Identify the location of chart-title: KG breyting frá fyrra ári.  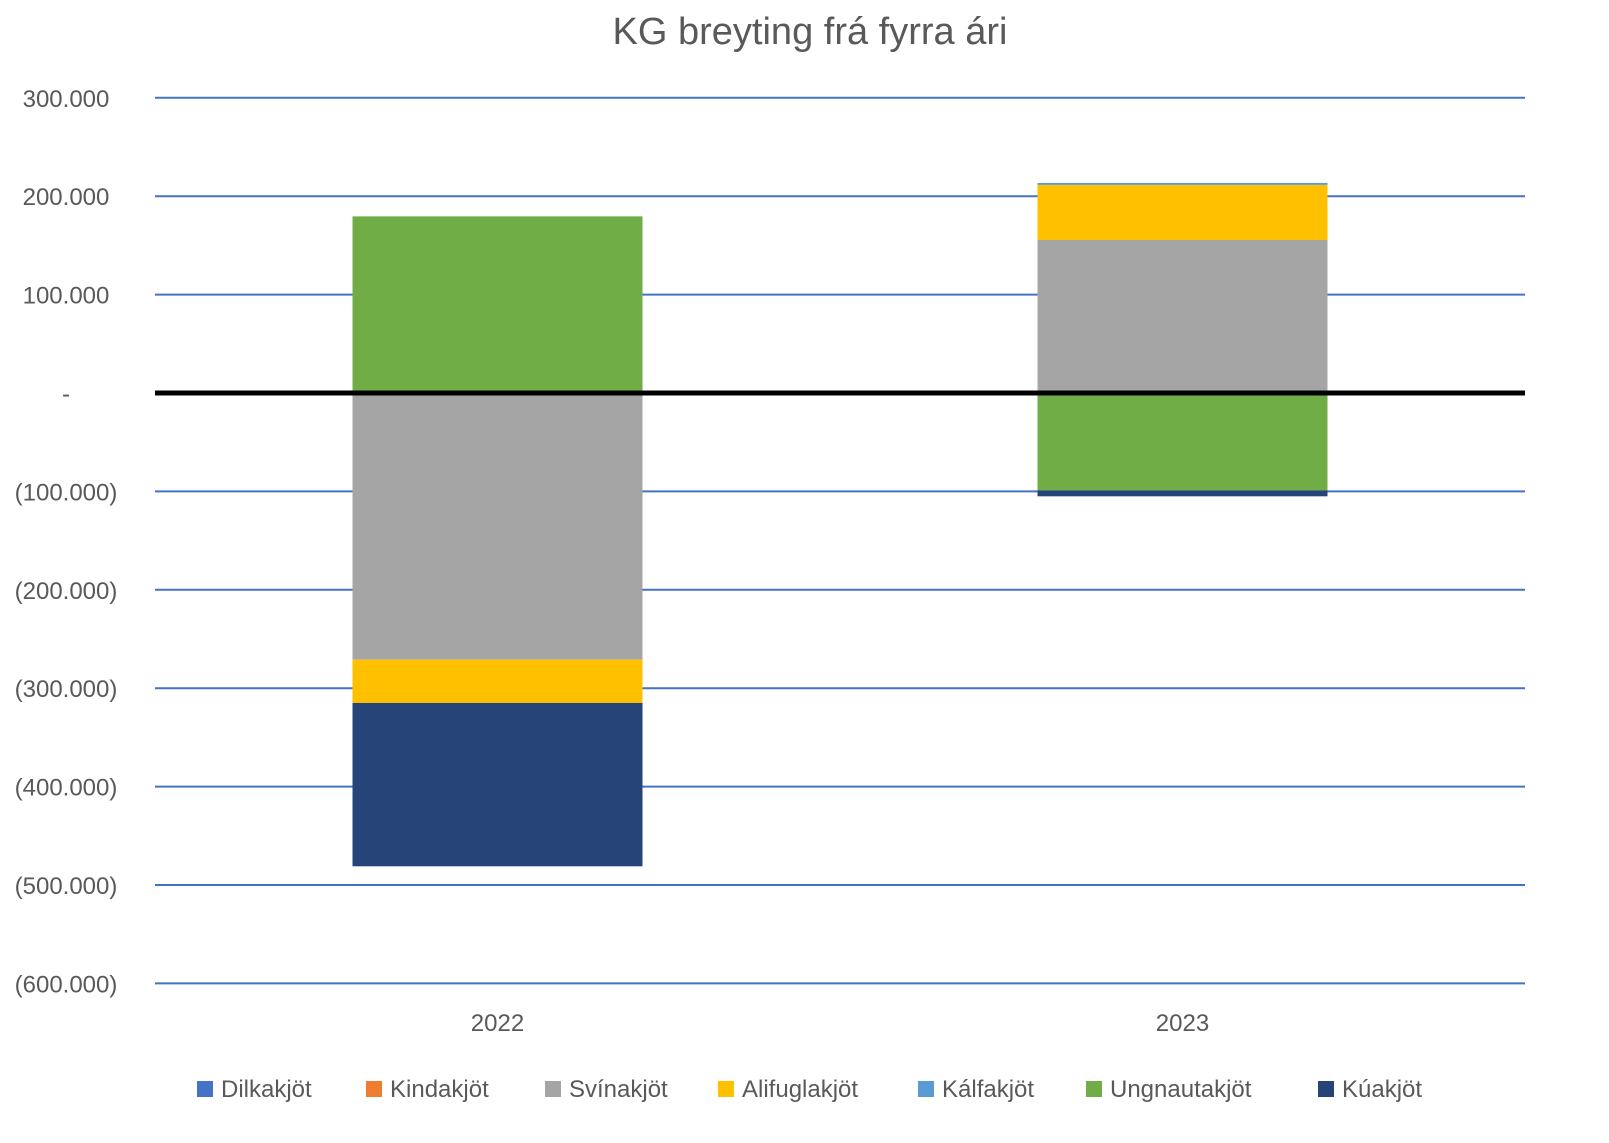
(810, 32).